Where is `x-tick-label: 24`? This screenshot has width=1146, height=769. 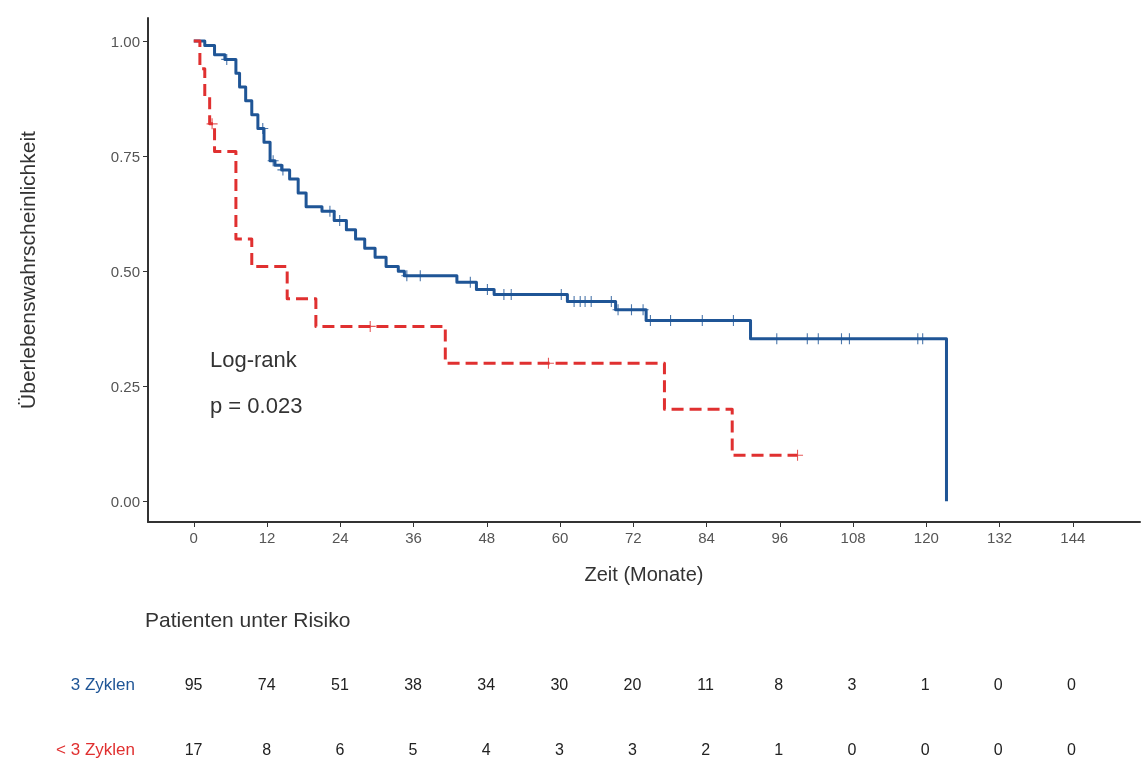 x-tick-label: 24 is located at coordinates (340, 537).